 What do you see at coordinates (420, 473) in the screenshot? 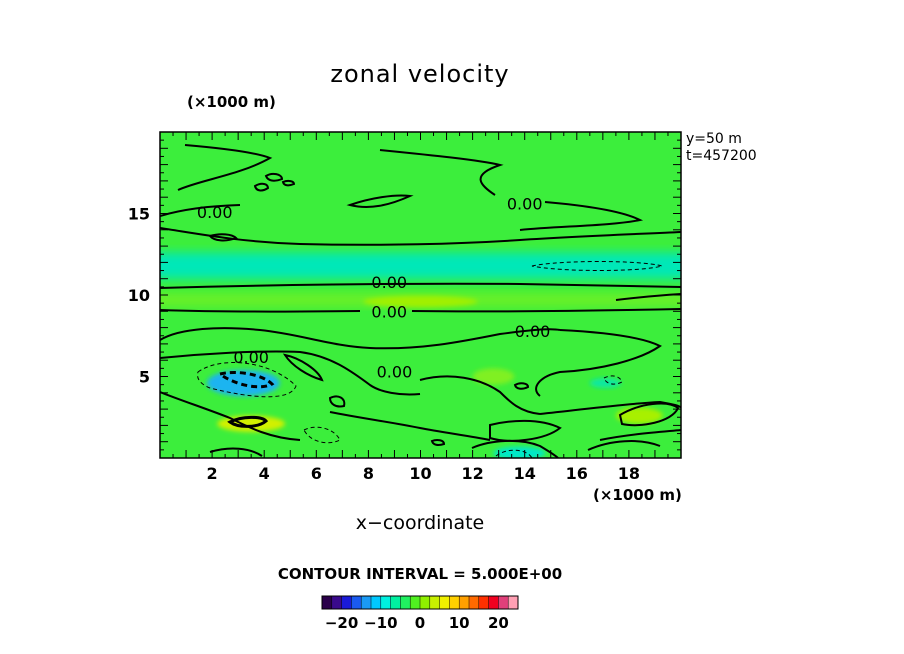
I see `x-tick-label: 10` at bounding box center [420, 473].